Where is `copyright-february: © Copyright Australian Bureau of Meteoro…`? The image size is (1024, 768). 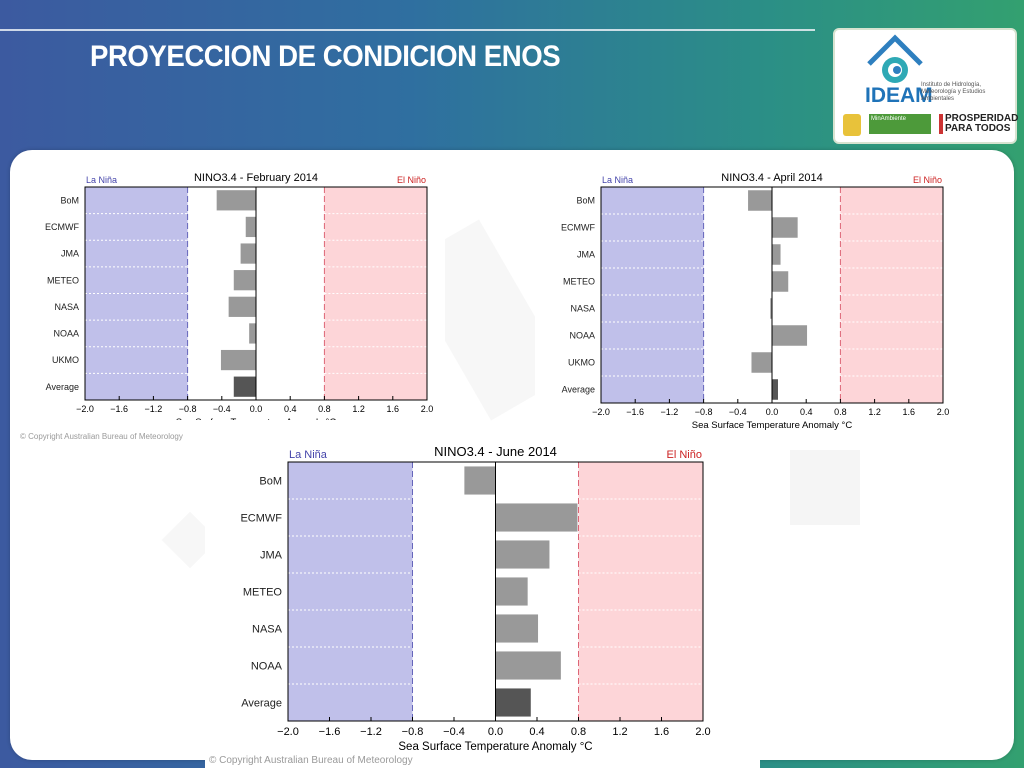
copyright-february: © Copyright Australian Bureau of Meteoro… is located at coordinates (101, 436).